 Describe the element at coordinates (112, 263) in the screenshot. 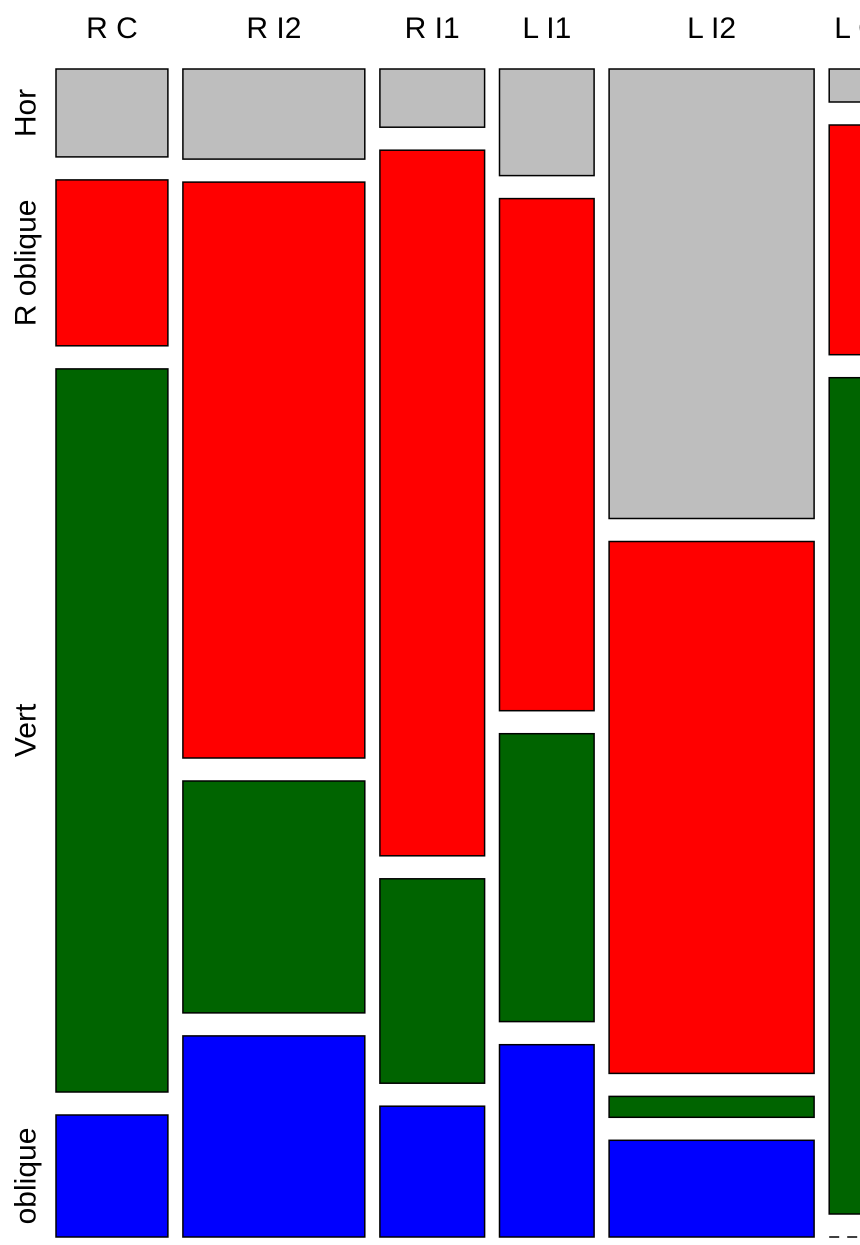

I see `tile-r-c-r-oblique` at that location.